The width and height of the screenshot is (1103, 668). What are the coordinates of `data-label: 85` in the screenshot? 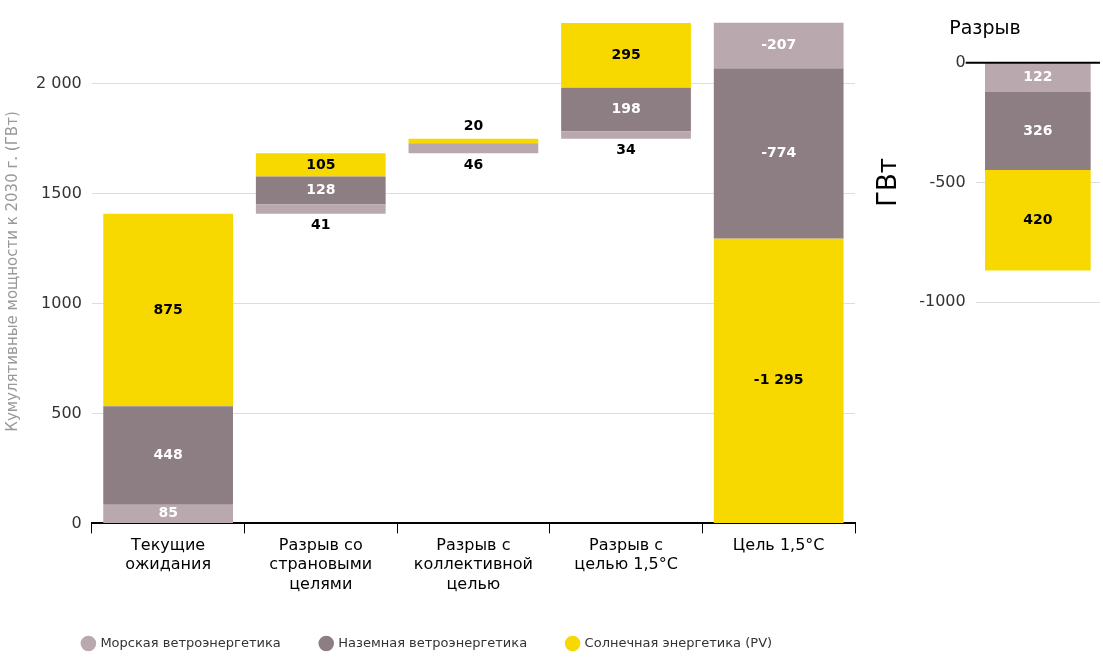 It's located at (168, 512).